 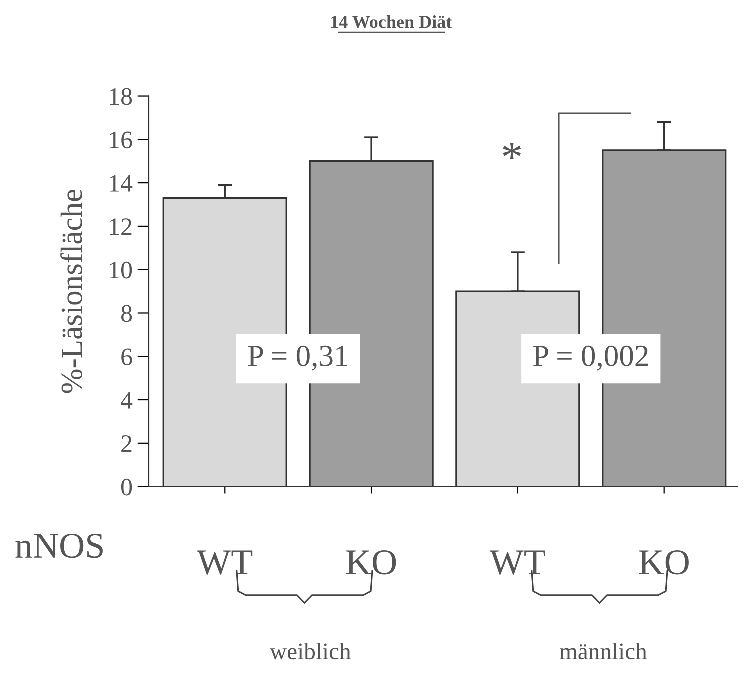 I want to click on chart-title: 14 Wochen Diät, so click(x=392, y=22).